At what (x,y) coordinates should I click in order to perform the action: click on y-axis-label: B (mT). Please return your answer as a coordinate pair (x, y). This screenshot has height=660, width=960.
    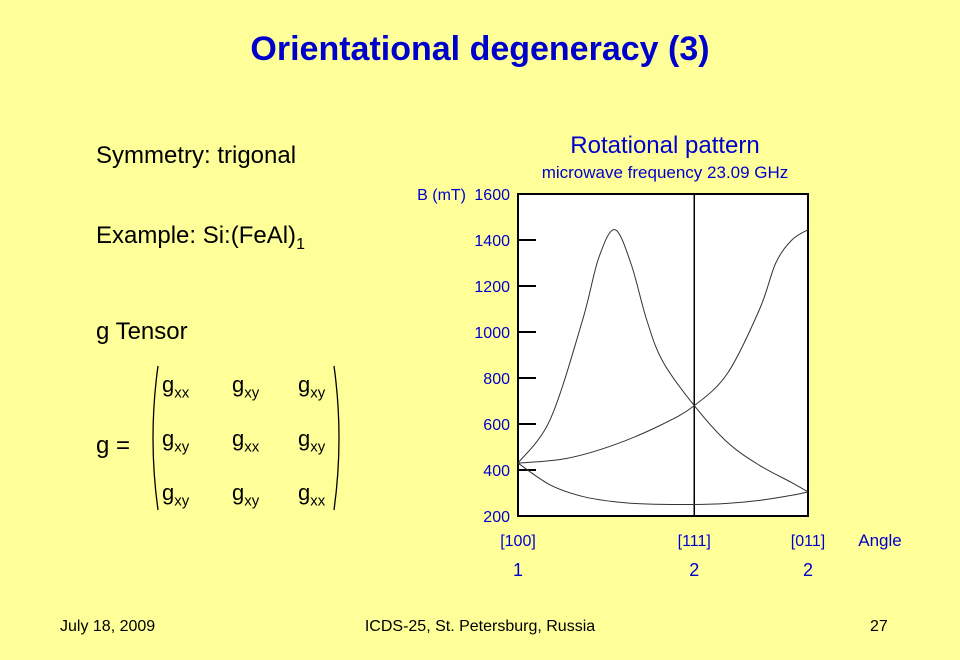
    Looking at the image, I should click on (441, 195).